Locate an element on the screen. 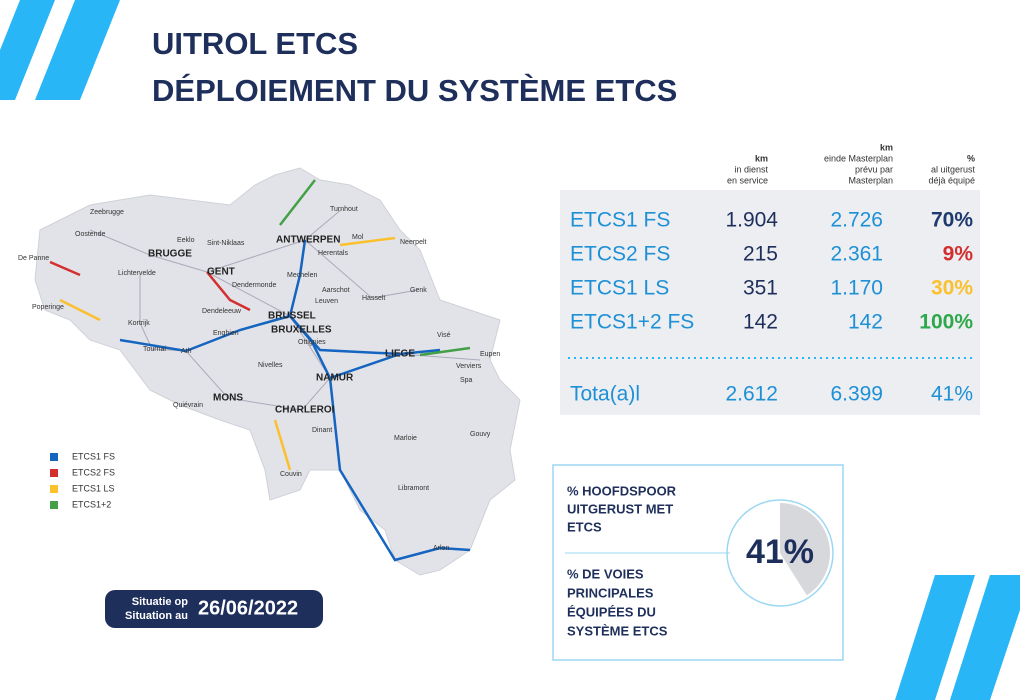  city-label: CHARLEROI is located at coordinates (305, 410).